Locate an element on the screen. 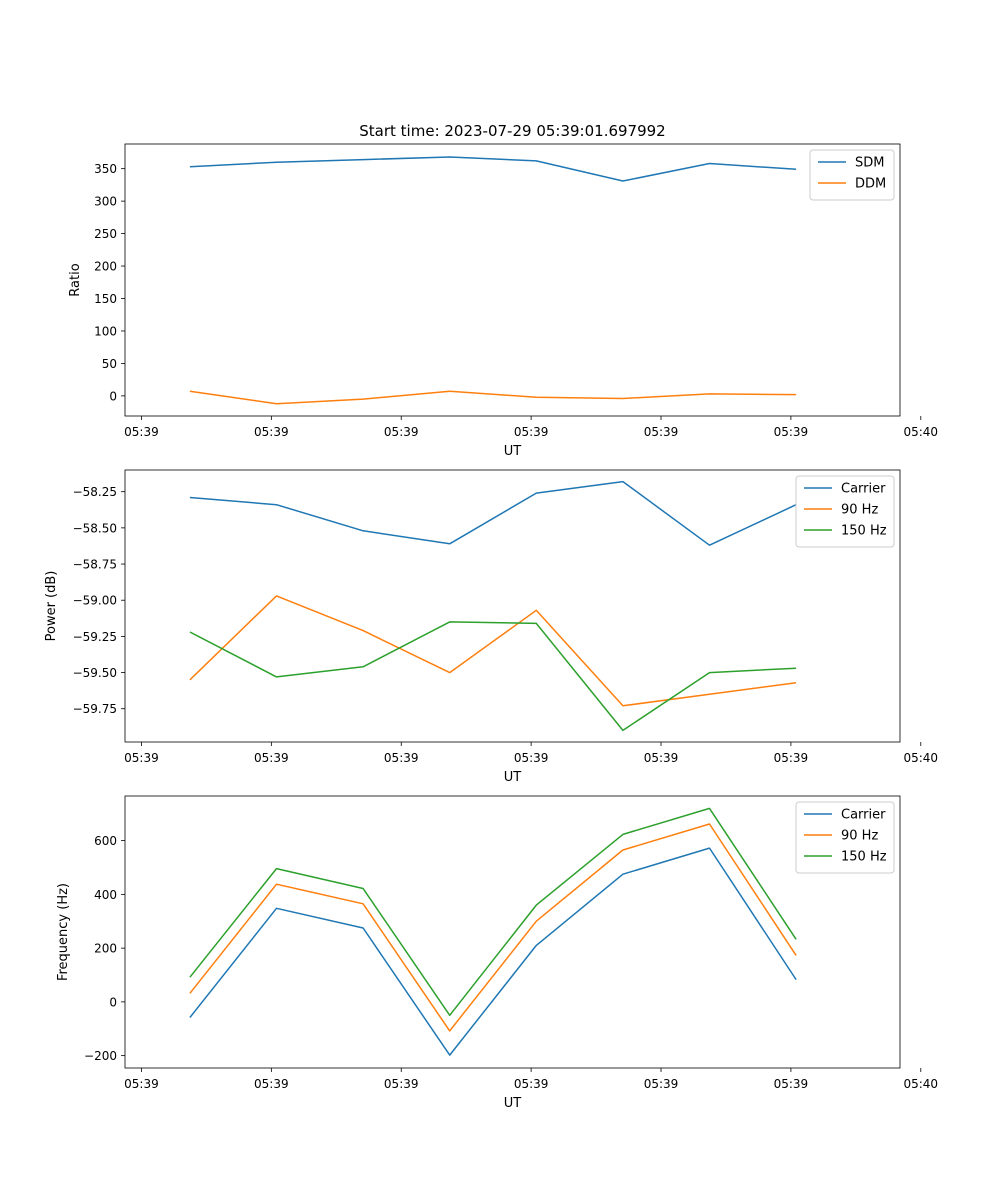 The image size is (1000, 1200). y-axis-label: Power (dB) is located at coordinates (51, 606).